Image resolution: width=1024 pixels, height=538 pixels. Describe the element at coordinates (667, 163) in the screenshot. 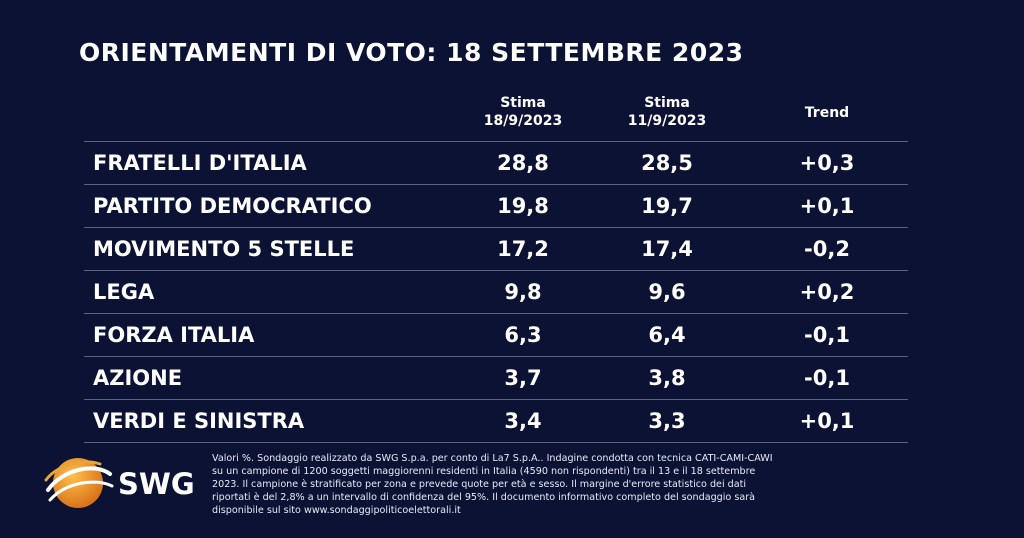

I see `stima-11-value: 28,5` at that location.